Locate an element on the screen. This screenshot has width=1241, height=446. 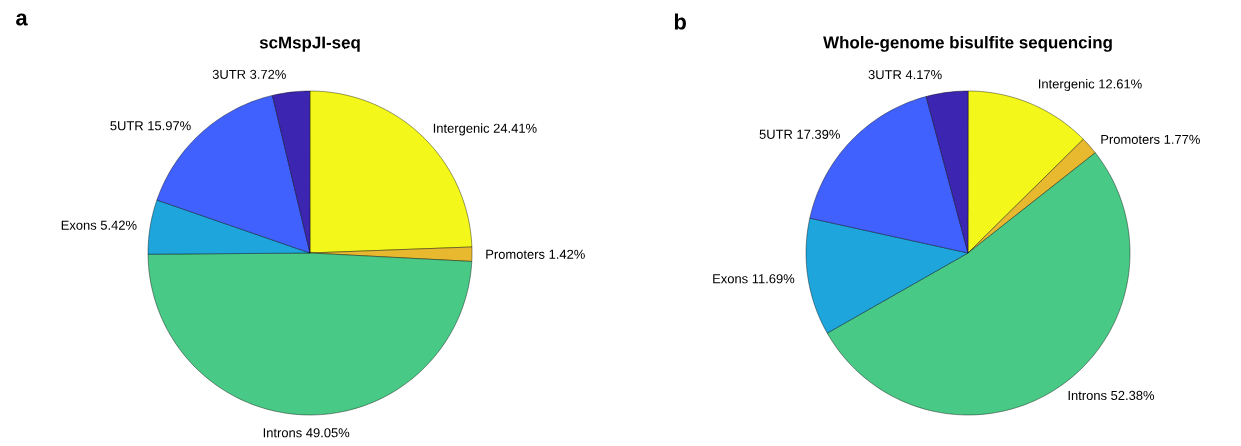
data-label: 12.61% is located at coordinates (1120, 84).